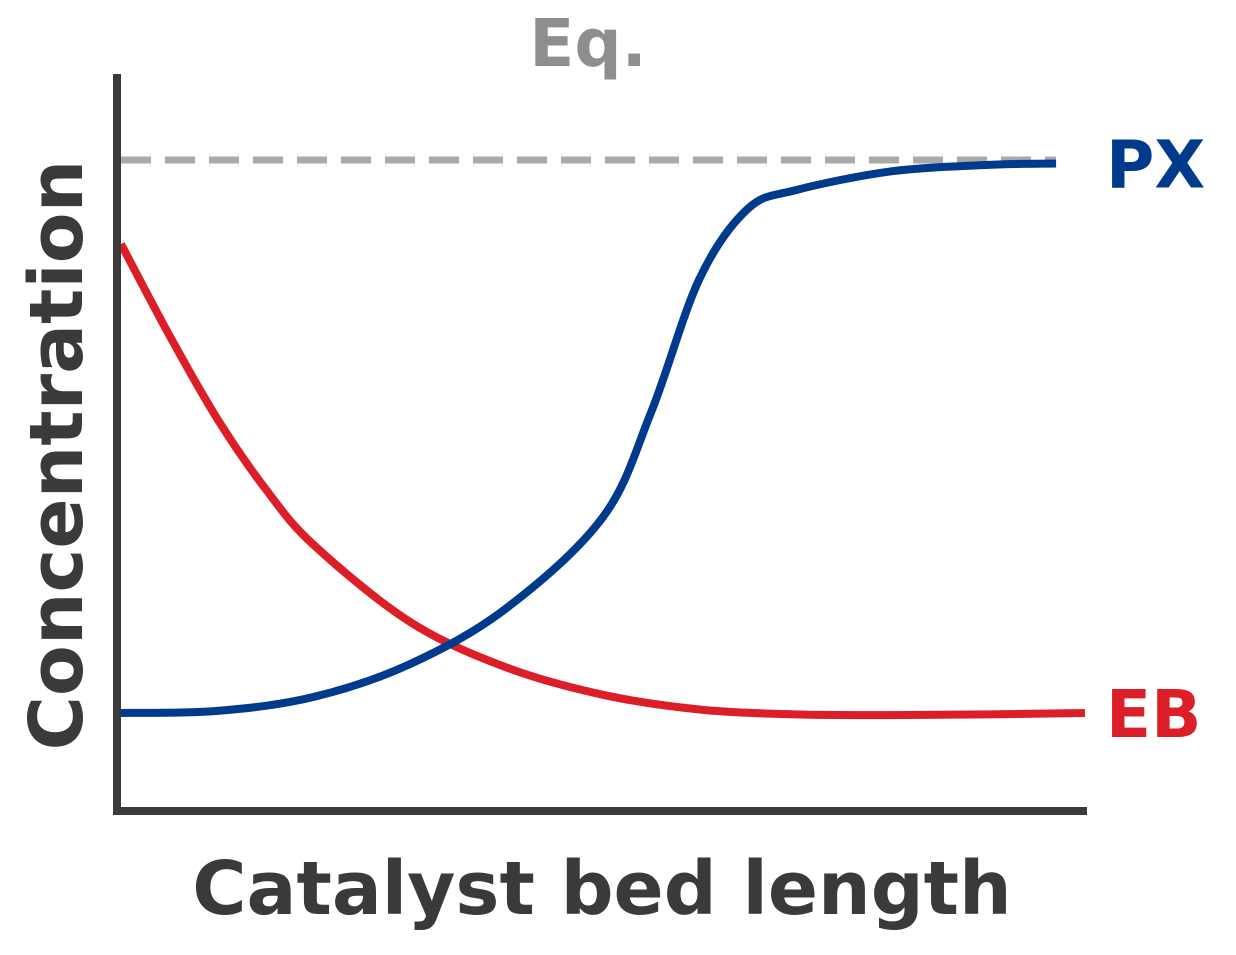 The width and height of the screenshot is (1236, 955). I want to click on series-label-px: PX, so click(1155, 165).